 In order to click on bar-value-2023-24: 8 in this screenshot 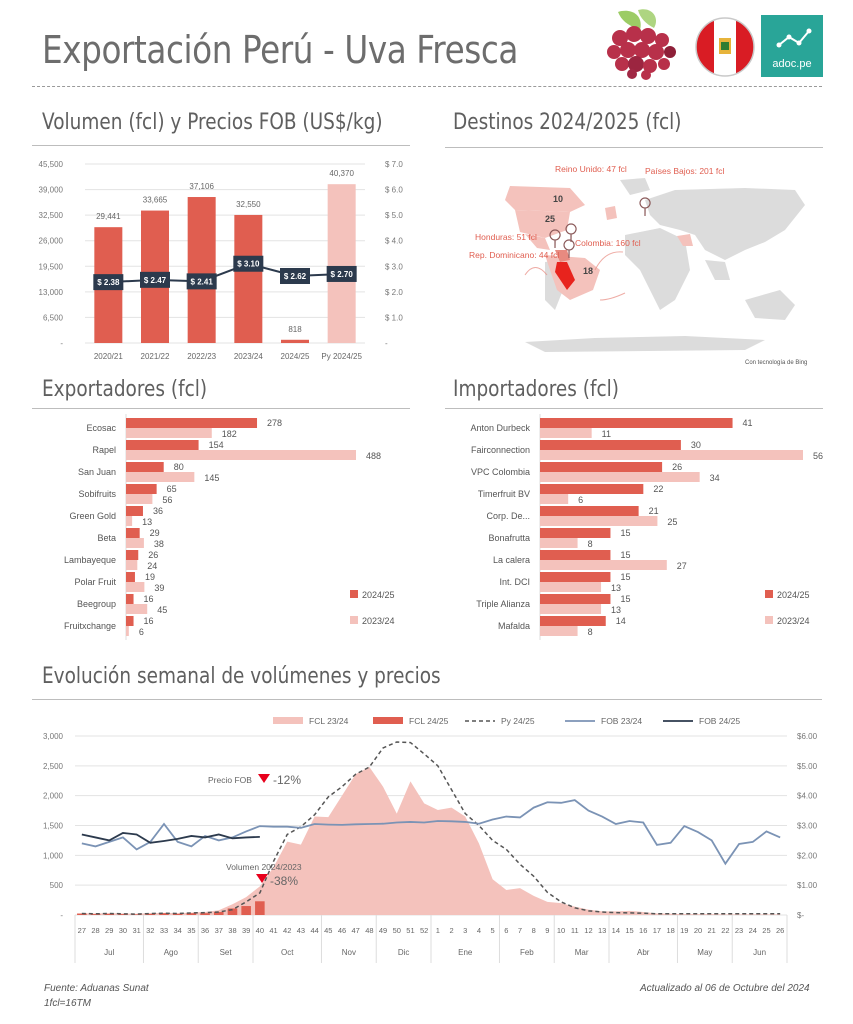, I will do `click(590, 544)`.